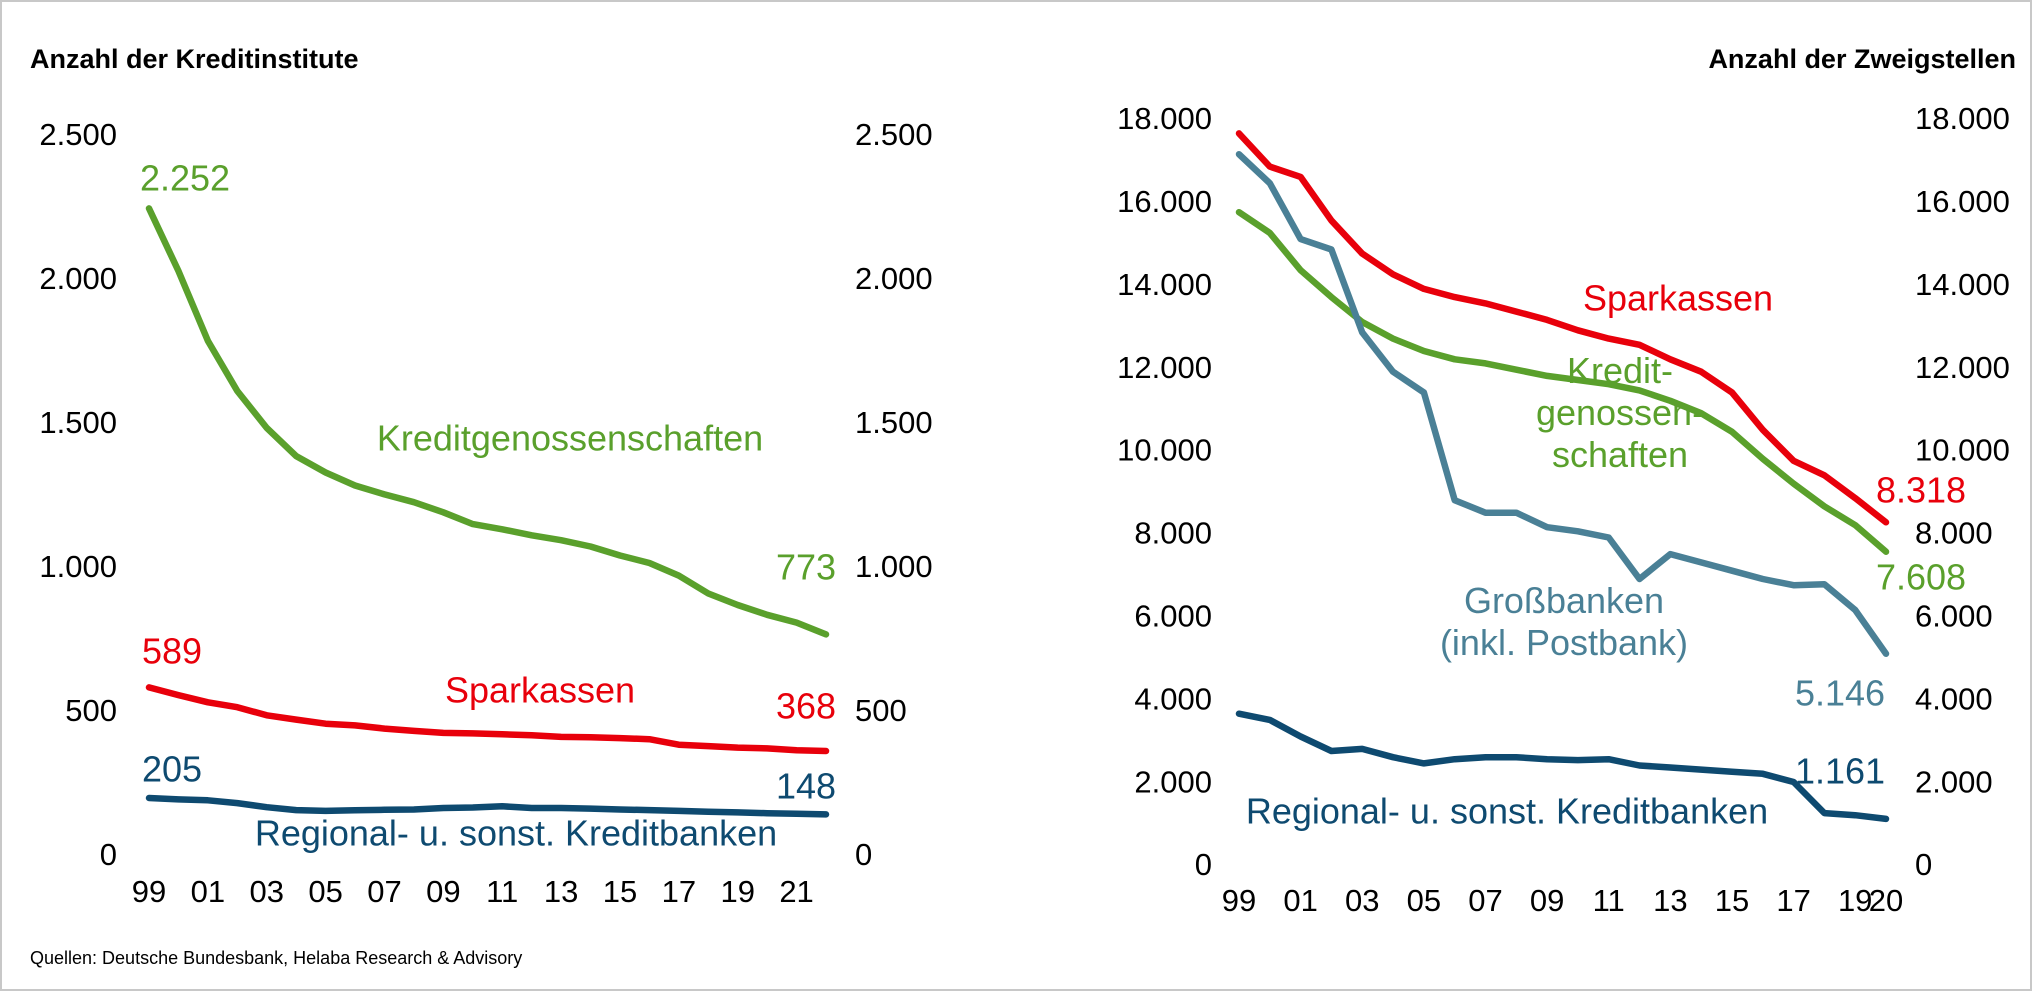  What do you see at coordinates (881, 710) in the screenshot?
I see `y2-tick-label: 500` at bounding box center [881, 710].